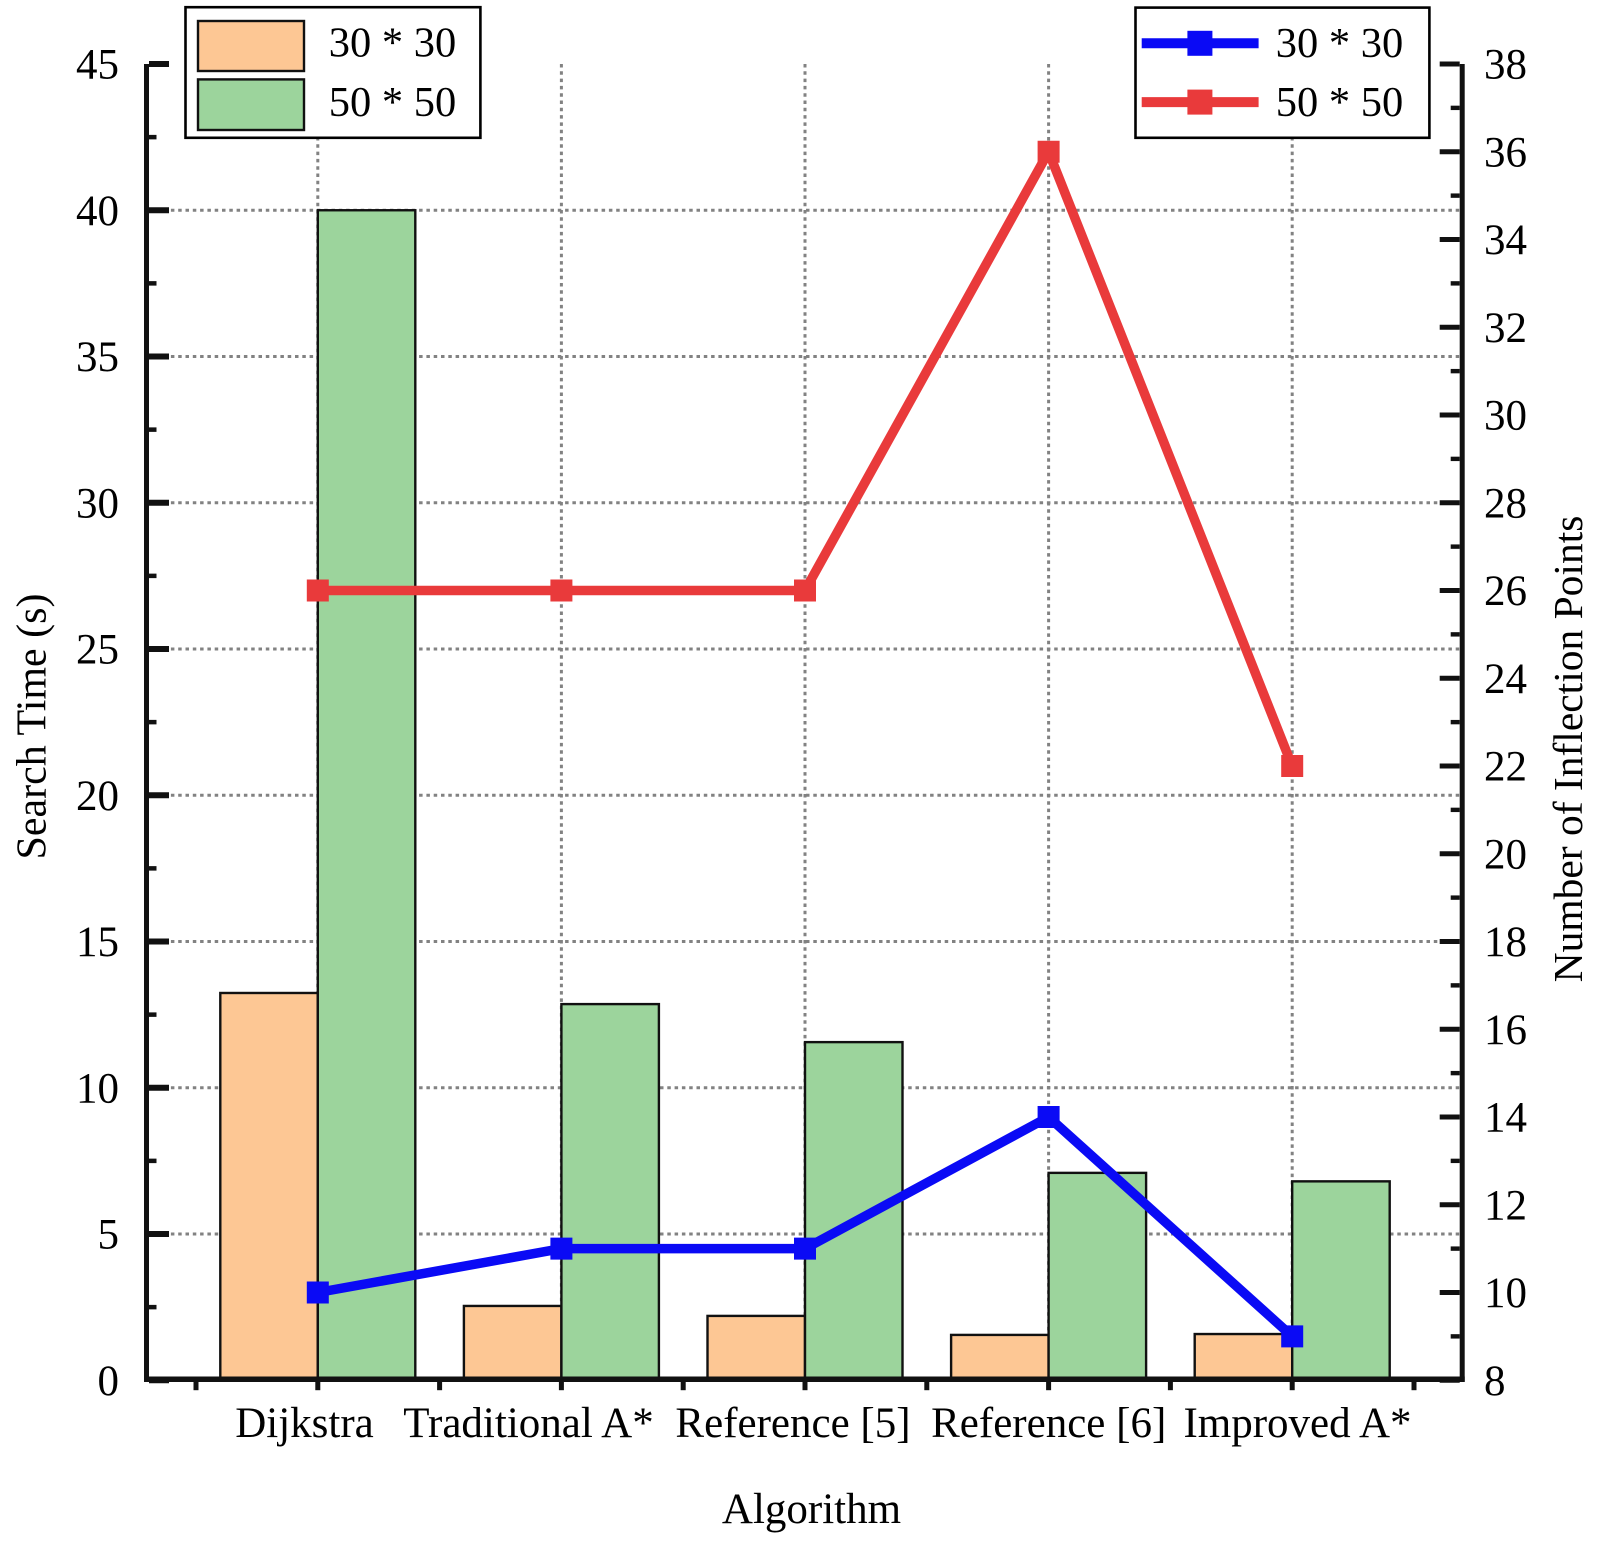 The image size is (1600, 1542). What do you see at coordinates (1505, 328) in the screenshot?
I see `svg-text: 32` at bounding box center [1505, 328].